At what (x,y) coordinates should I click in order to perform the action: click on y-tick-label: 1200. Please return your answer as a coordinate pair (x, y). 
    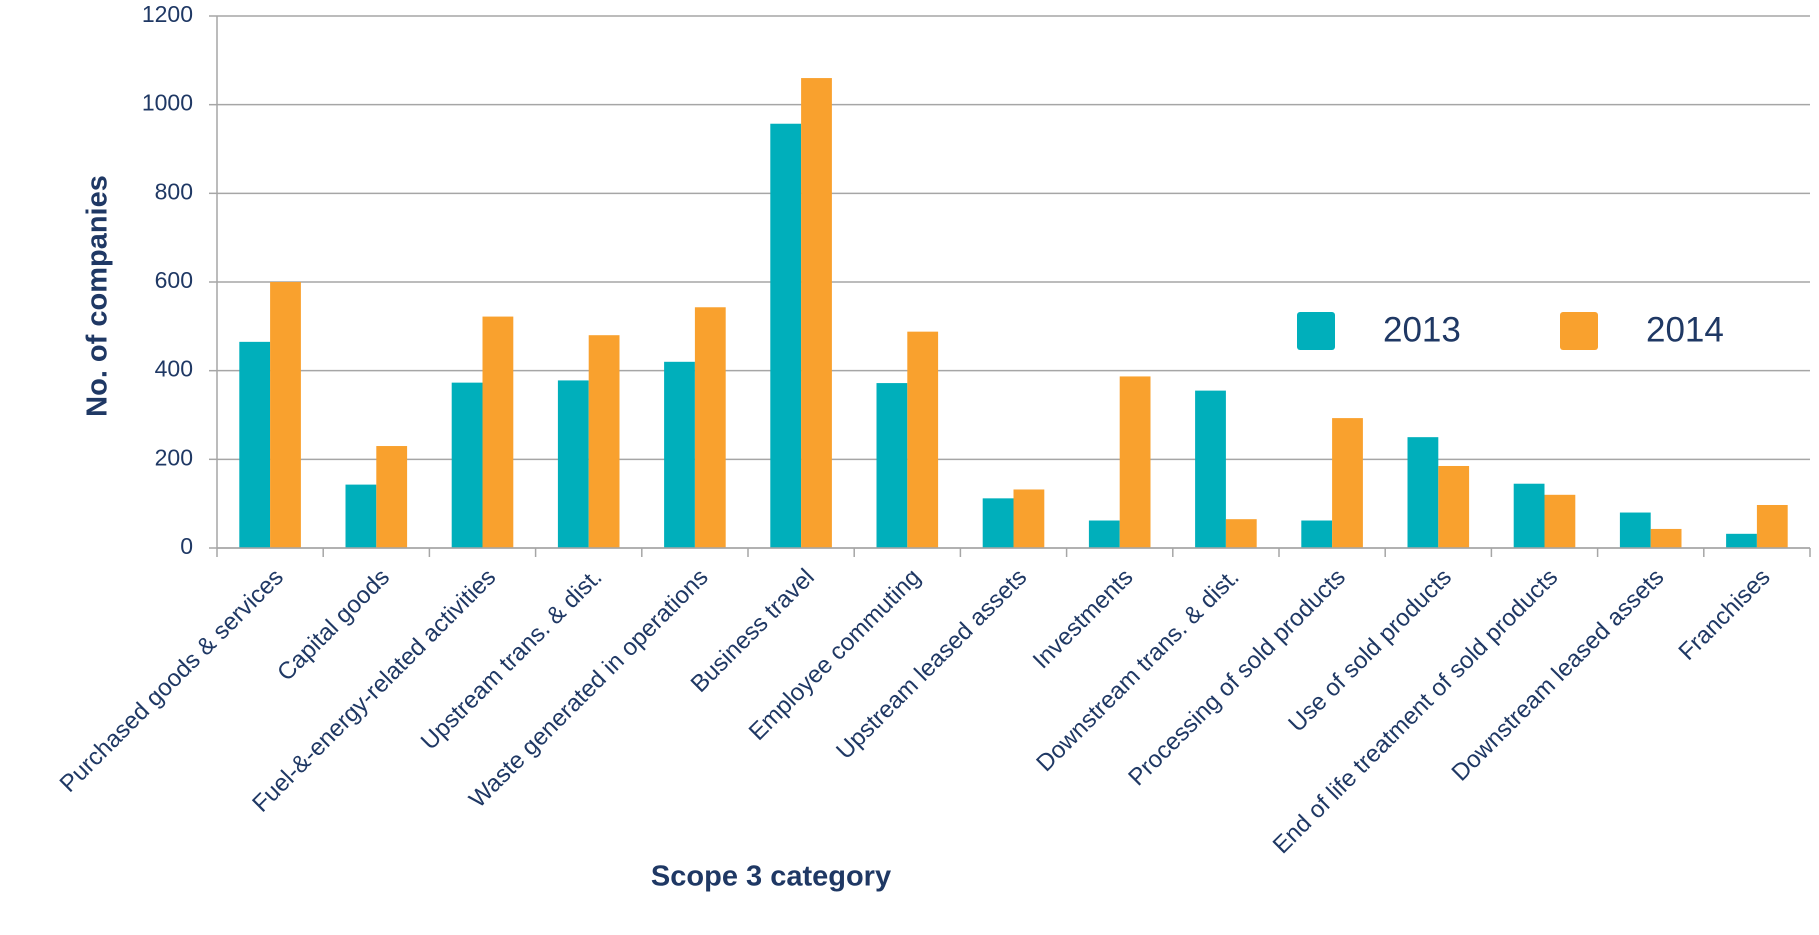
    Looking at the image, I should click on (167, 14).